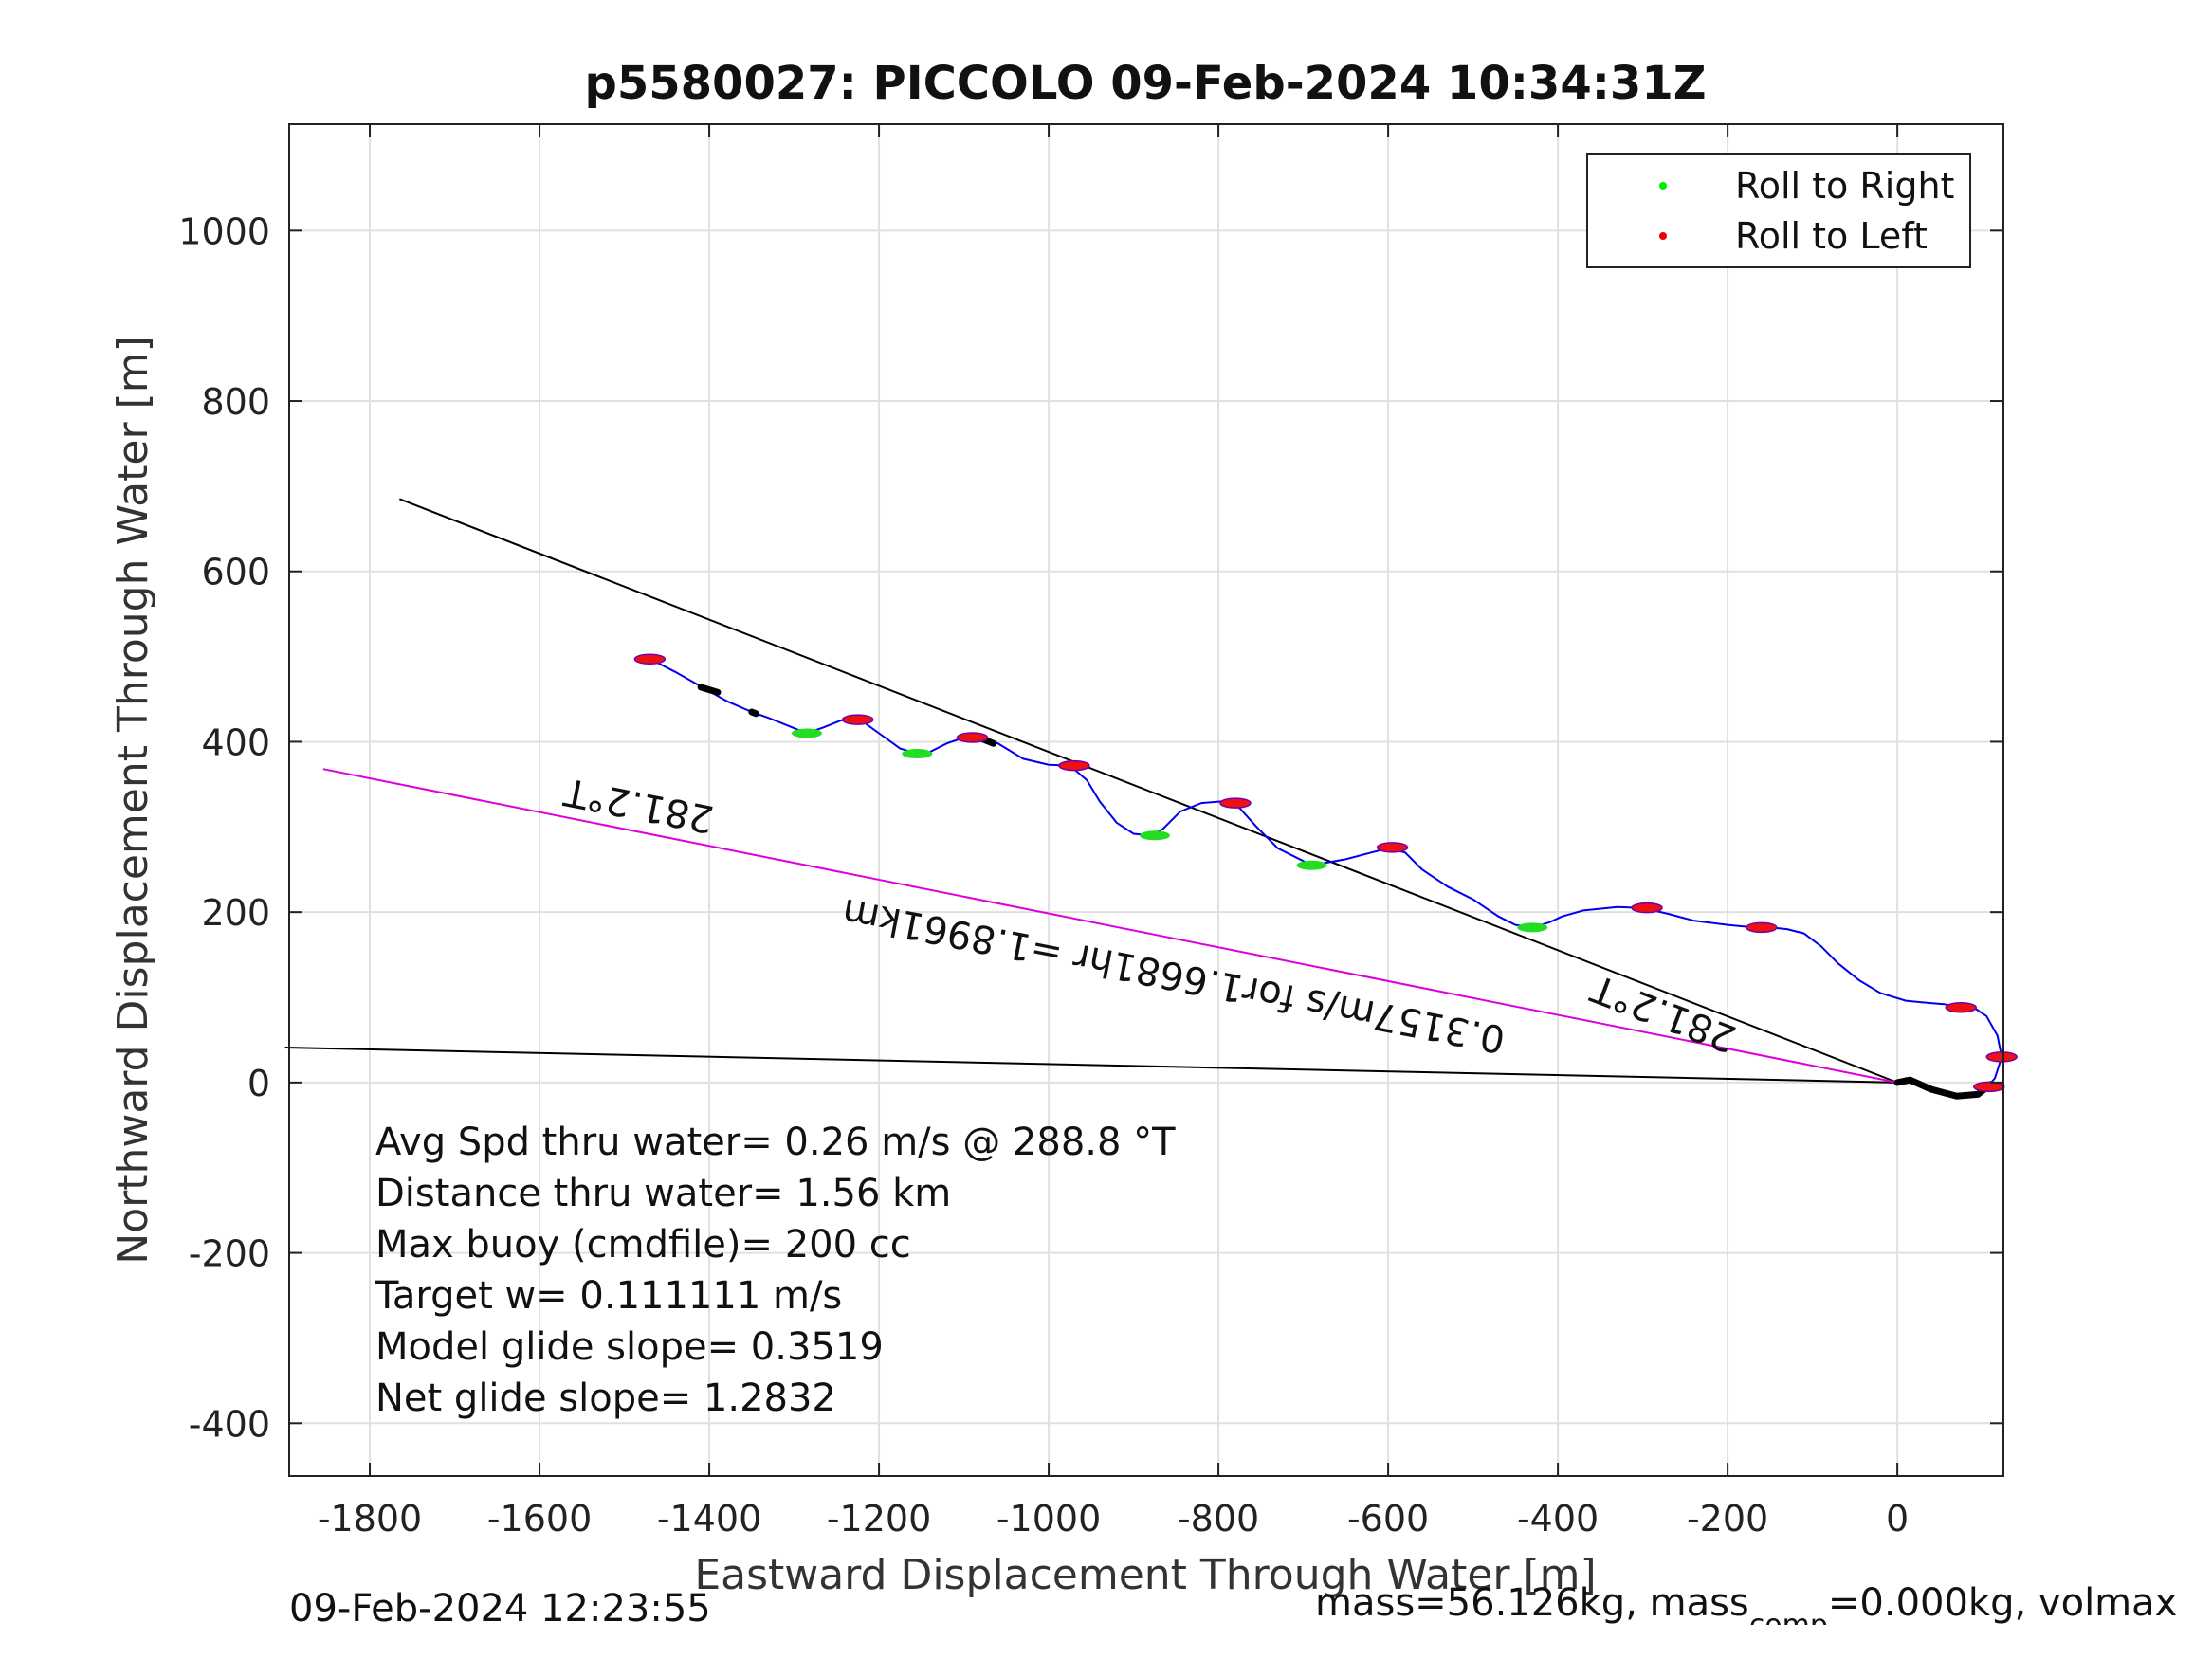  What do you see at coordinates (1145, 83) in the screenshot?
I see `chart-title: p5580027: PICCOLO 09-Feb-2024 10:34:31Z` at bounding box center [1145, 83].